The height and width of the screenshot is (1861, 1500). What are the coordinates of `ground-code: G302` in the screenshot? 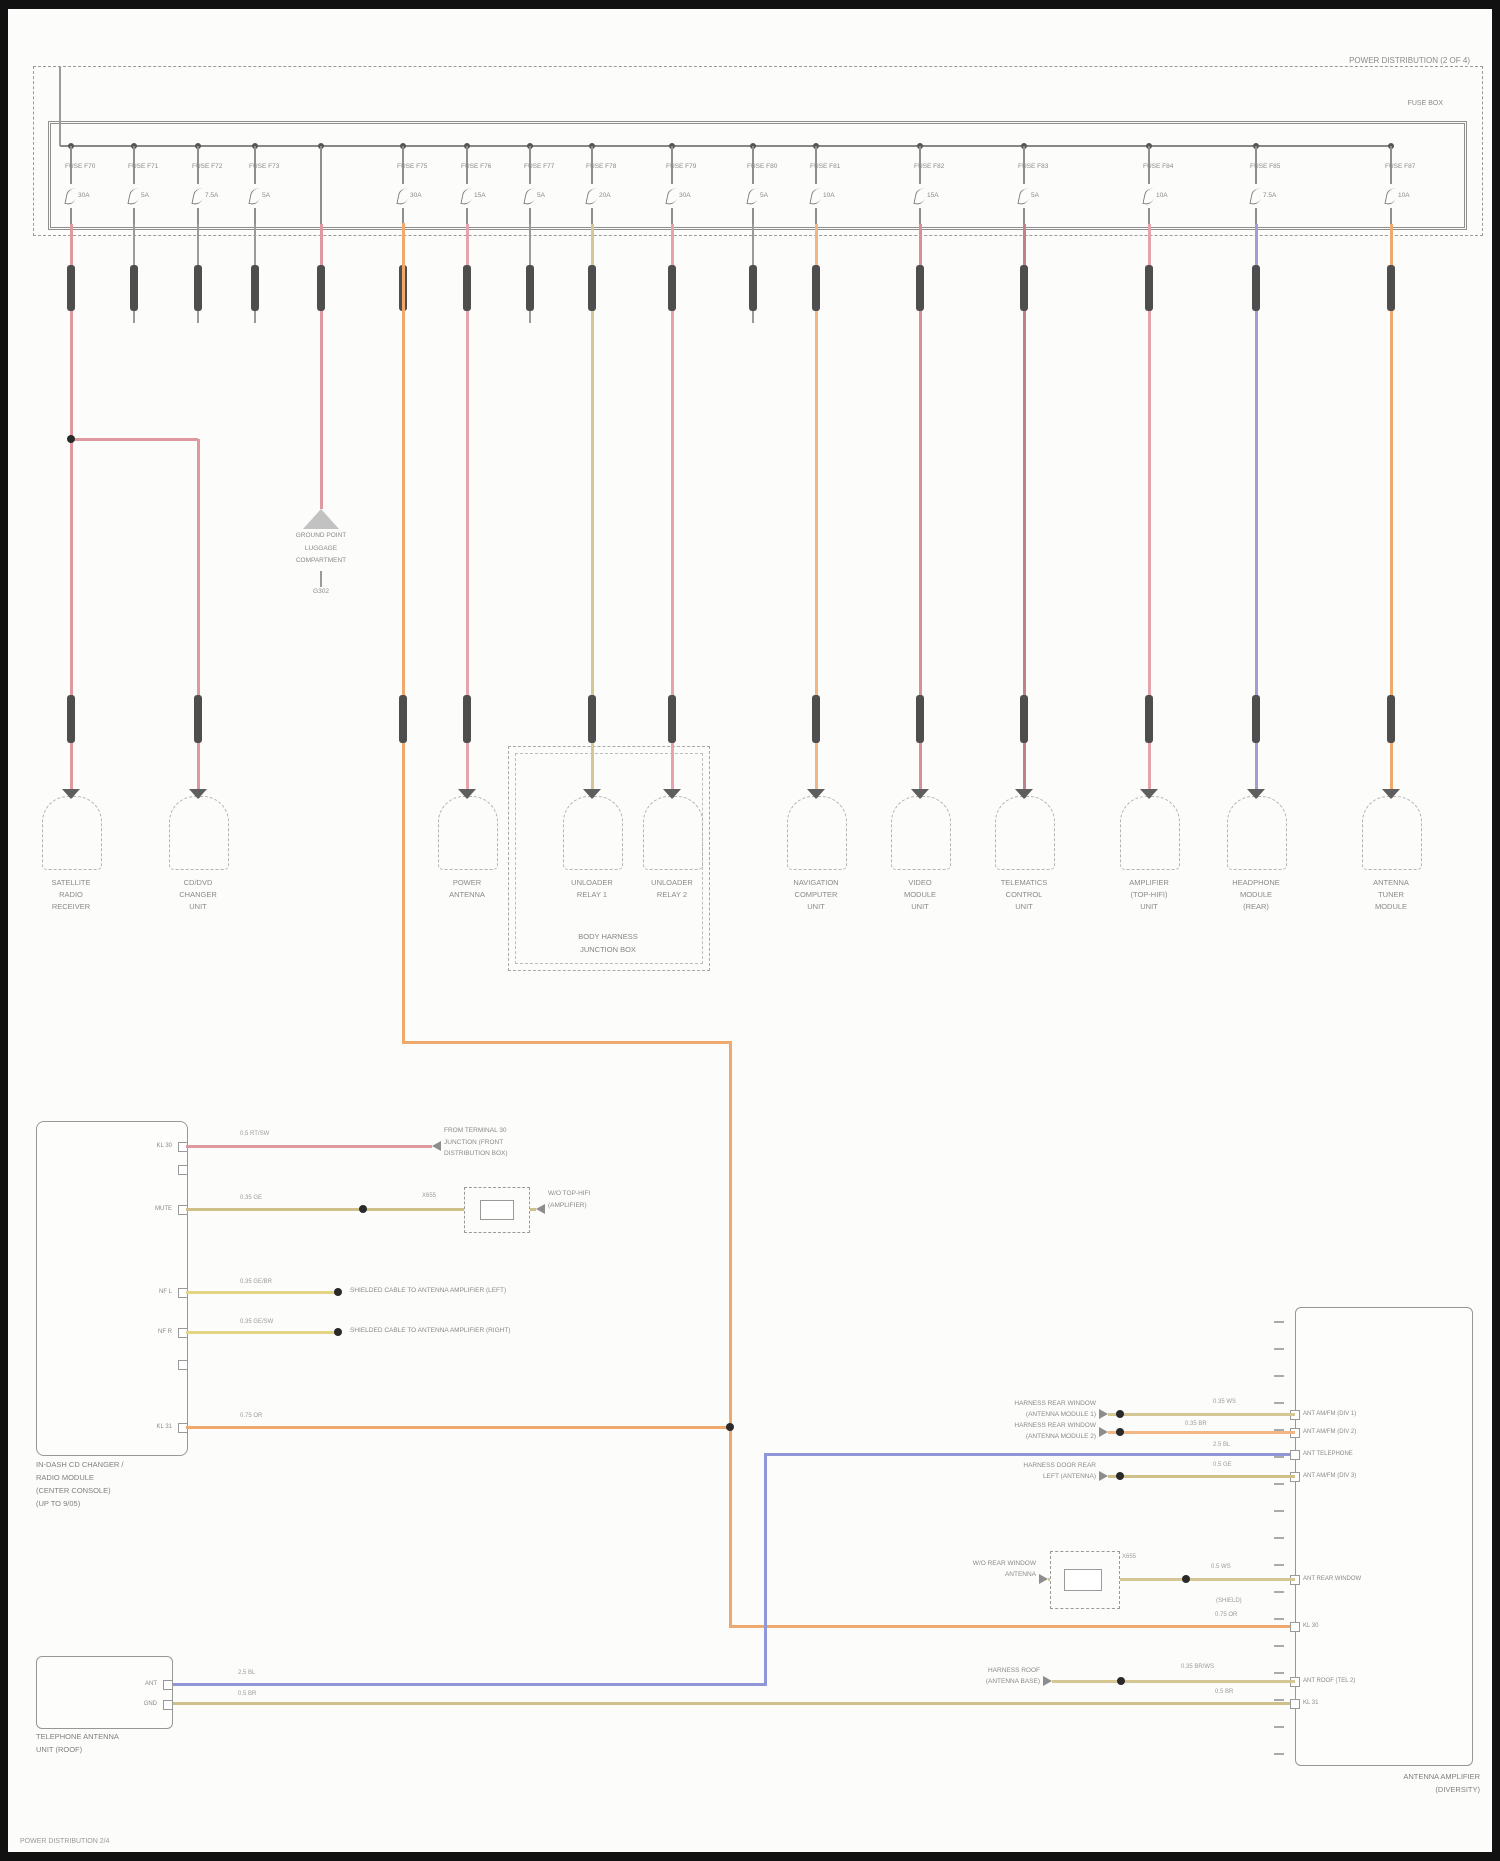 It's located at (321, 591).